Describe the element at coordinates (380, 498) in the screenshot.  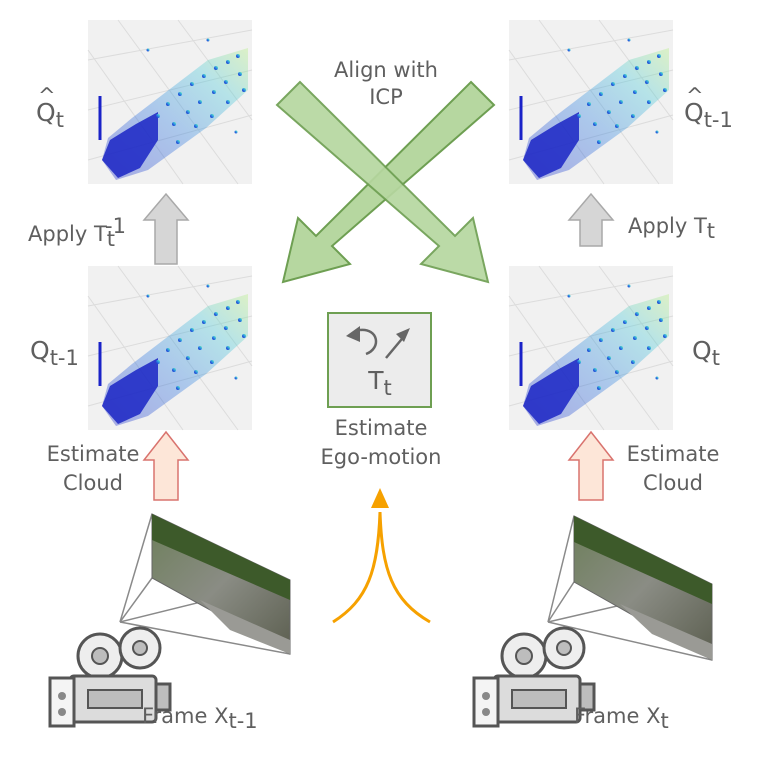
I see `ego-motion-arrowhead` at that location.